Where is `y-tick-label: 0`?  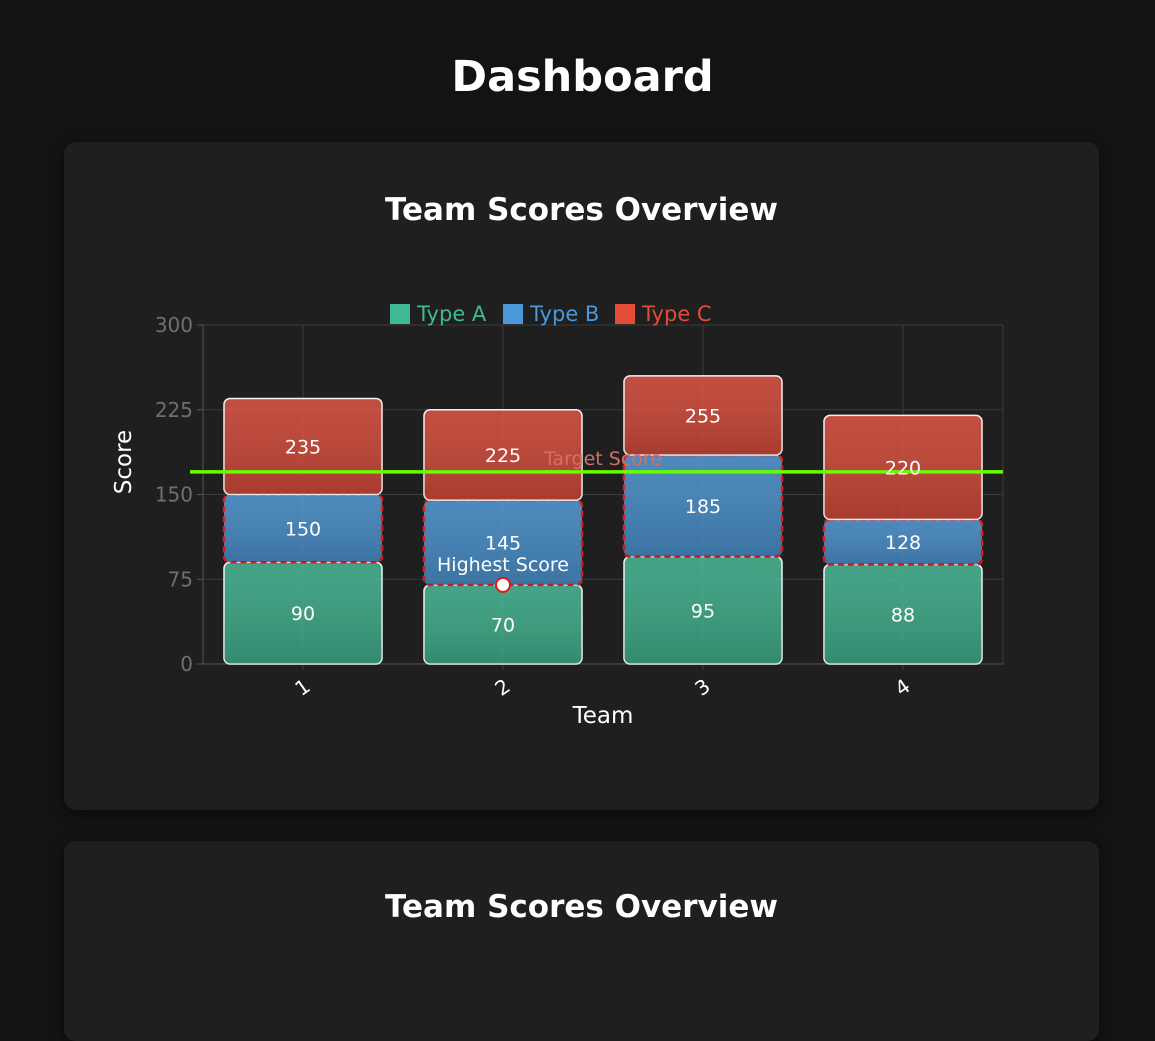
y-tick-label: 0 is located at coordinates (186, 664).